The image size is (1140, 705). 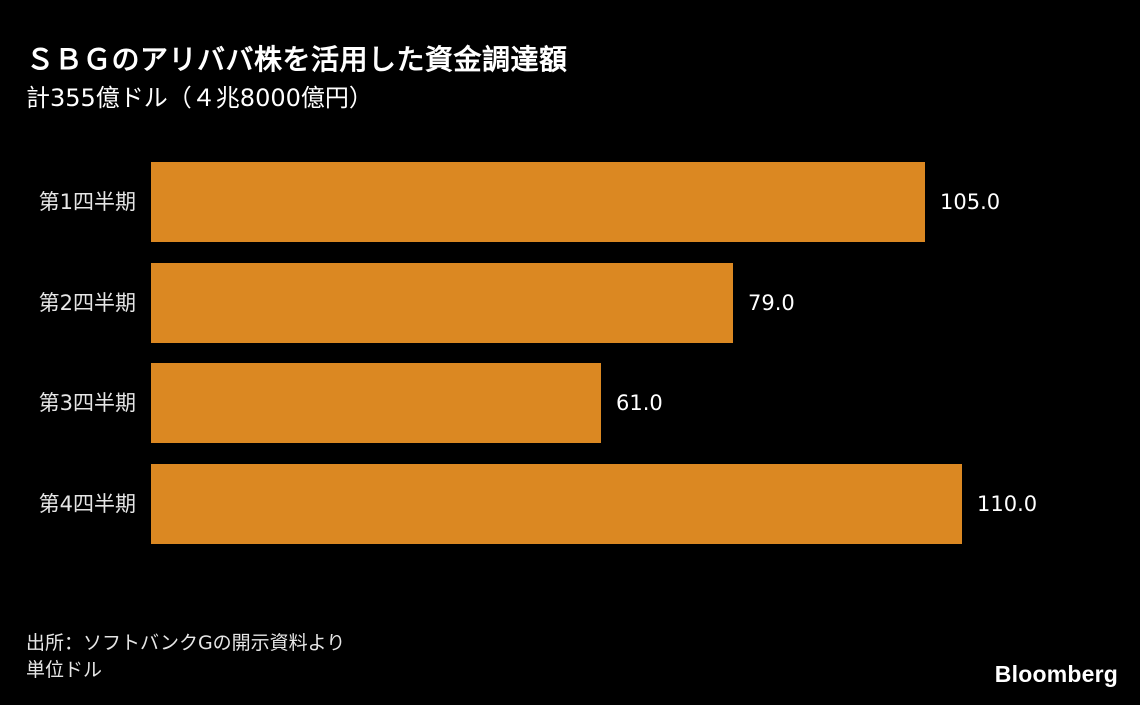 What do you see at coordinates (1056, 674) in the screenshot?
I see `bloomberg-logo: Bloomberg` at bounding box center [1056, 674].